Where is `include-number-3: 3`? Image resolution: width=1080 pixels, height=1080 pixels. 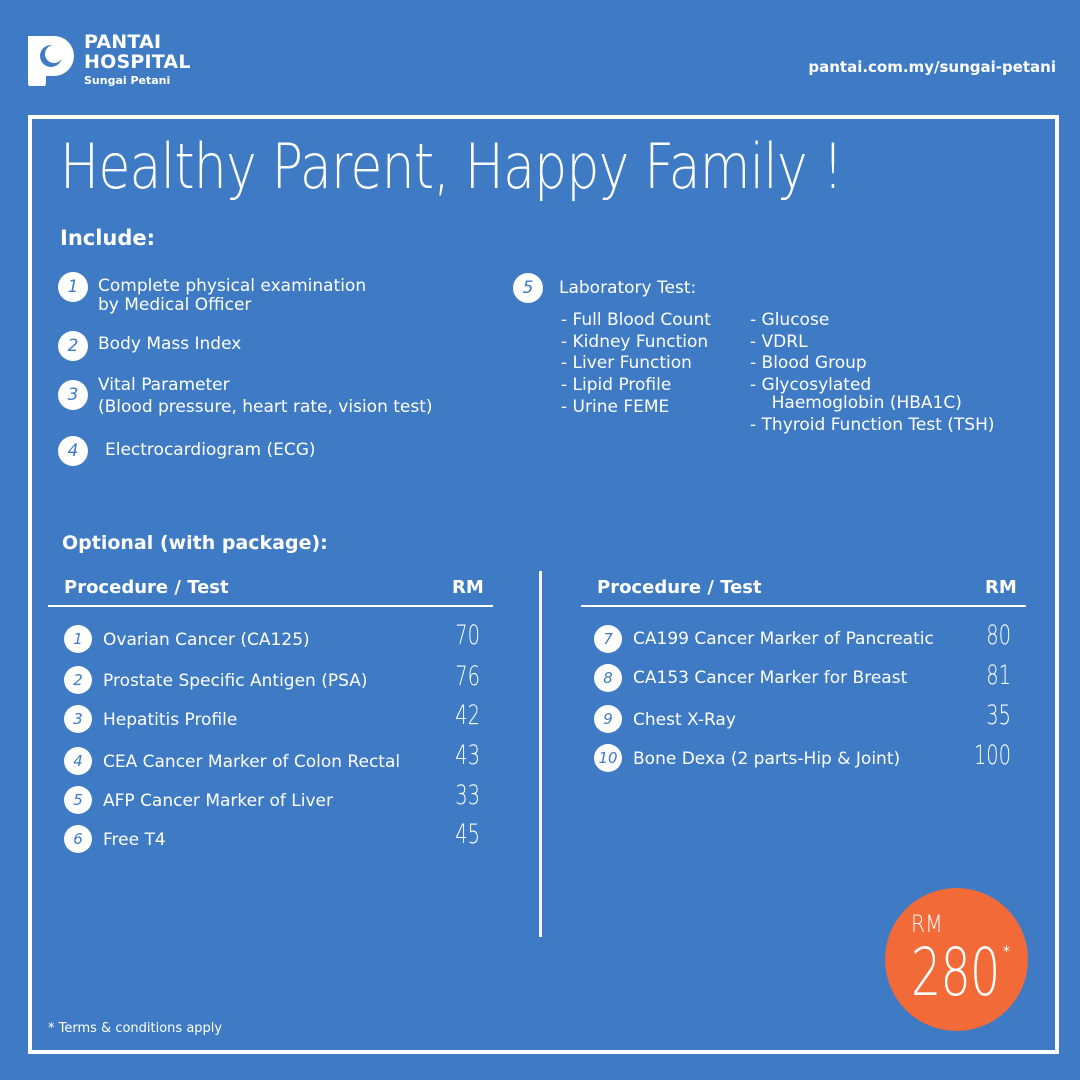 include-number-3: 3 is located at coordinates (73, 395).